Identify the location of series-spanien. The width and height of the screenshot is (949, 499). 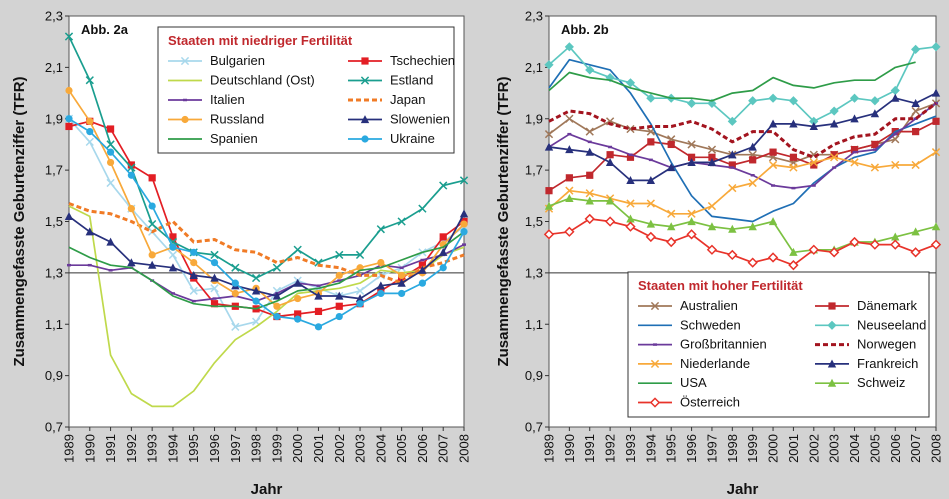
(266, 270).